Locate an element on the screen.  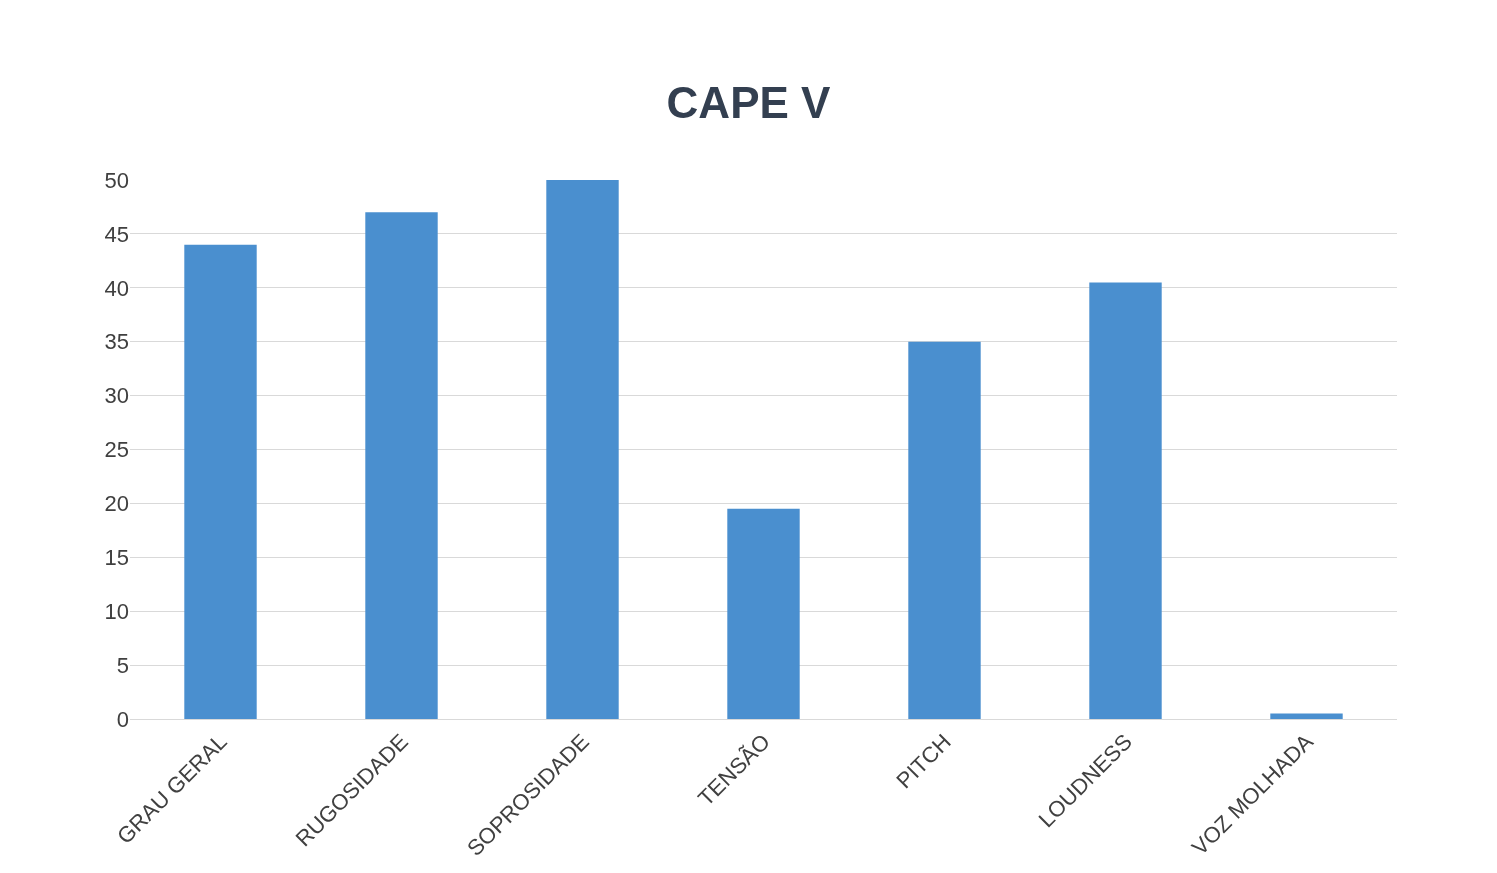
chart-title: CAPE V is located at coordinates (749, 103).